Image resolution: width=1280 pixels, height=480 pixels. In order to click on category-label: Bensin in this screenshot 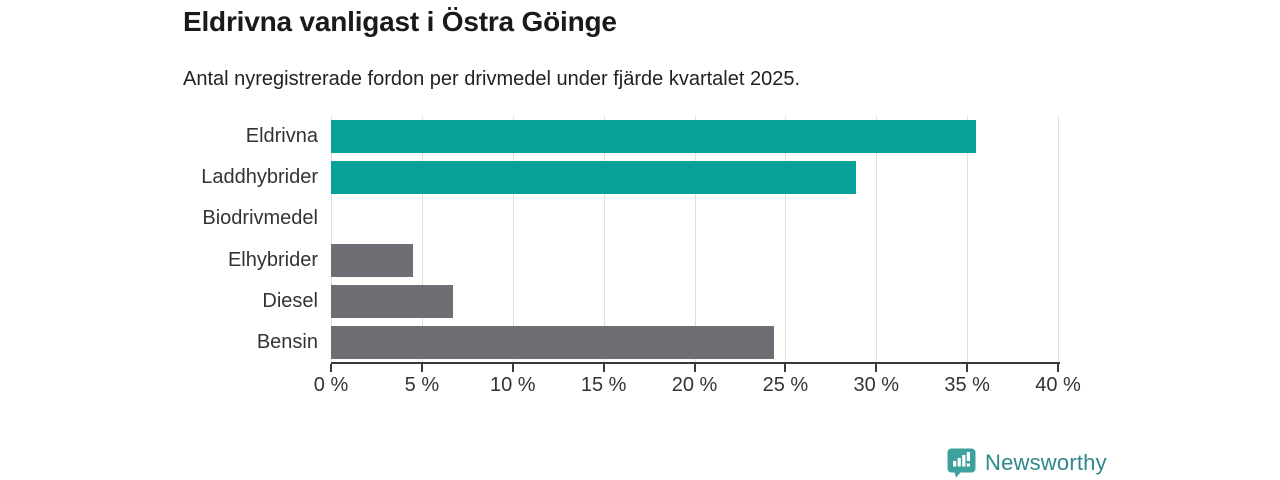, I will do `click(287, 341)`.